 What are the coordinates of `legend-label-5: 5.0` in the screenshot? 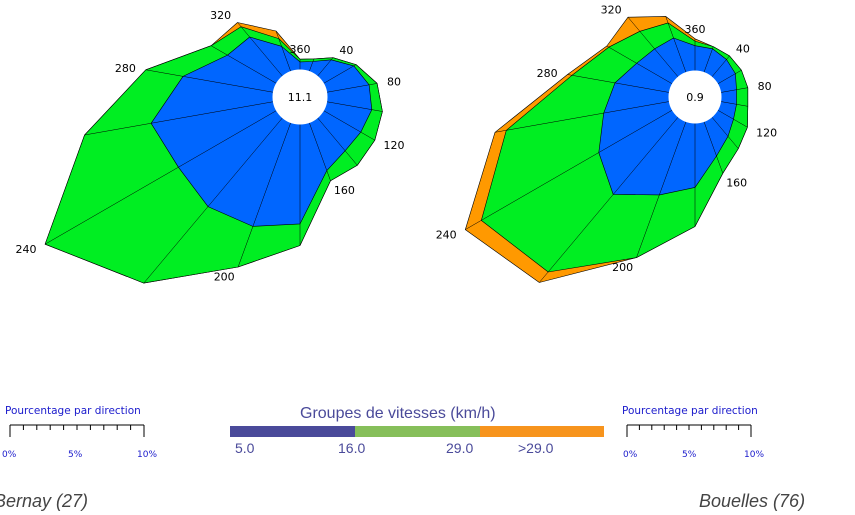 It's located at (245, 448).